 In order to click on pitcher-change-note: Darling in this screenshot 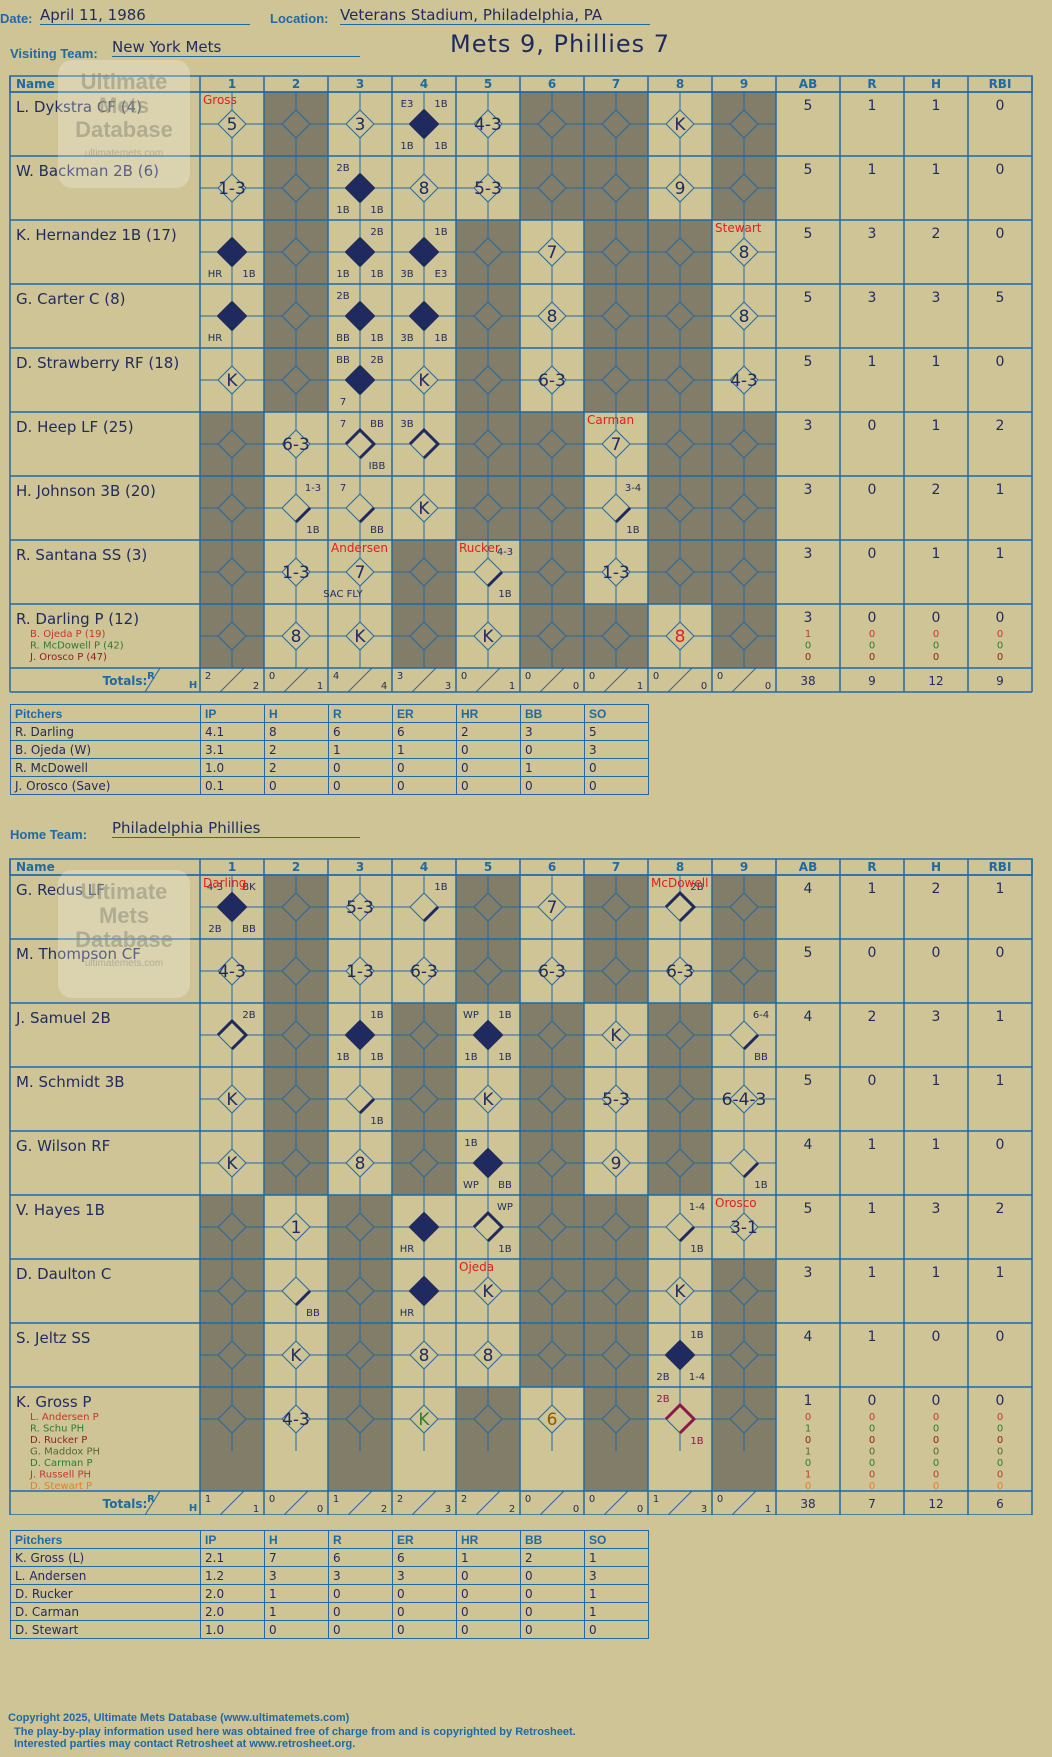, I will do `click(224, 883)`.